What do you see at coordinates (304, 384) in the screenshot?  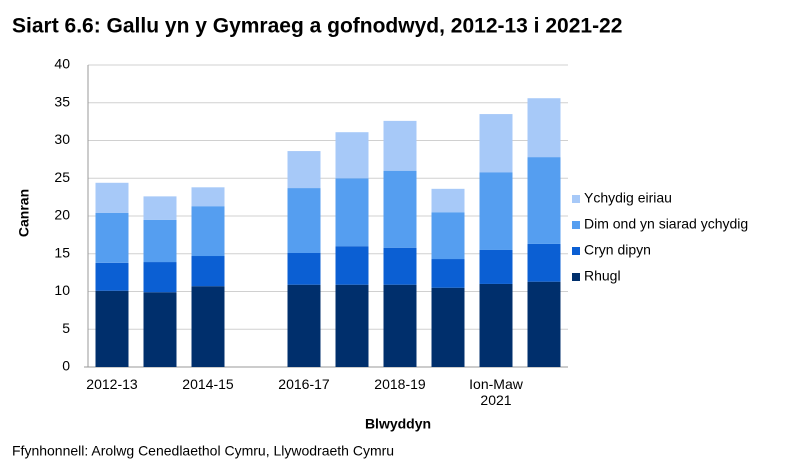 I see `x-tick-label: 2016-17` at bounding box center [304, 384].